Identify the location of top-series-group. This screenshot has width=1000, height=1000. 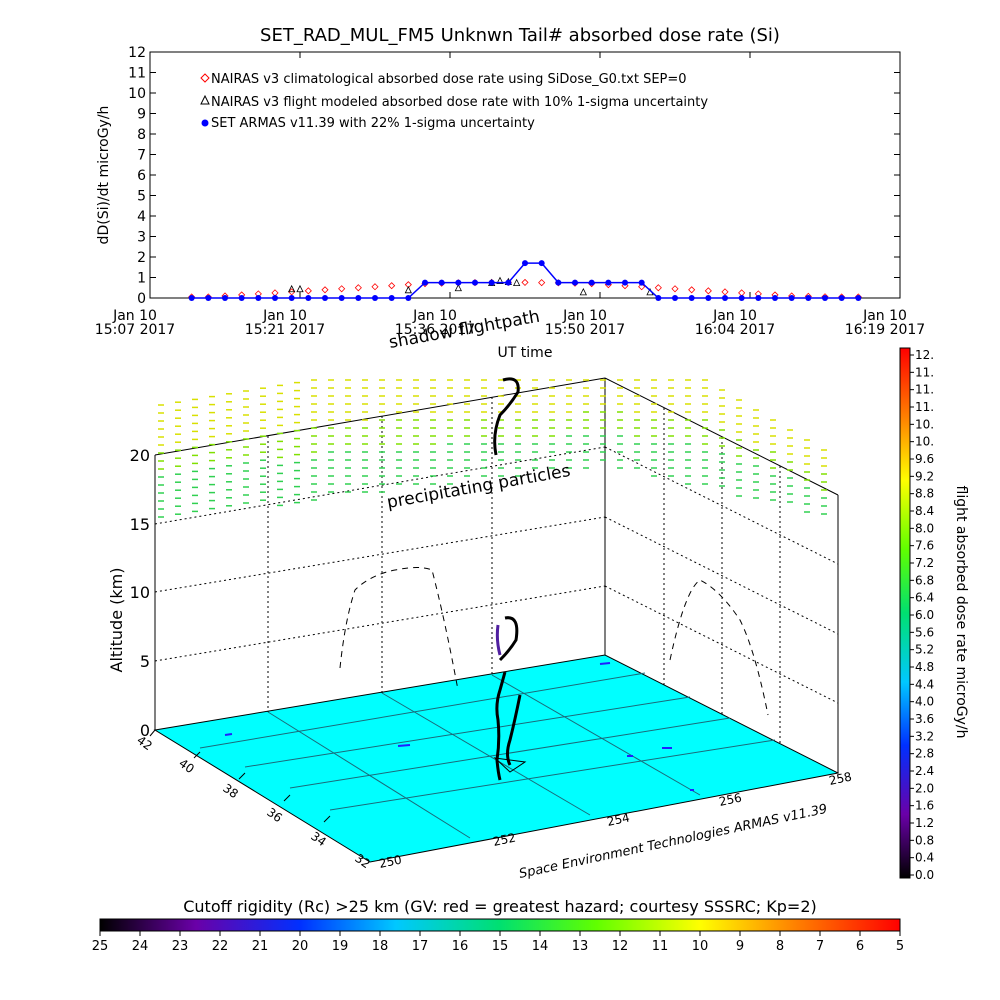
(525, 280).